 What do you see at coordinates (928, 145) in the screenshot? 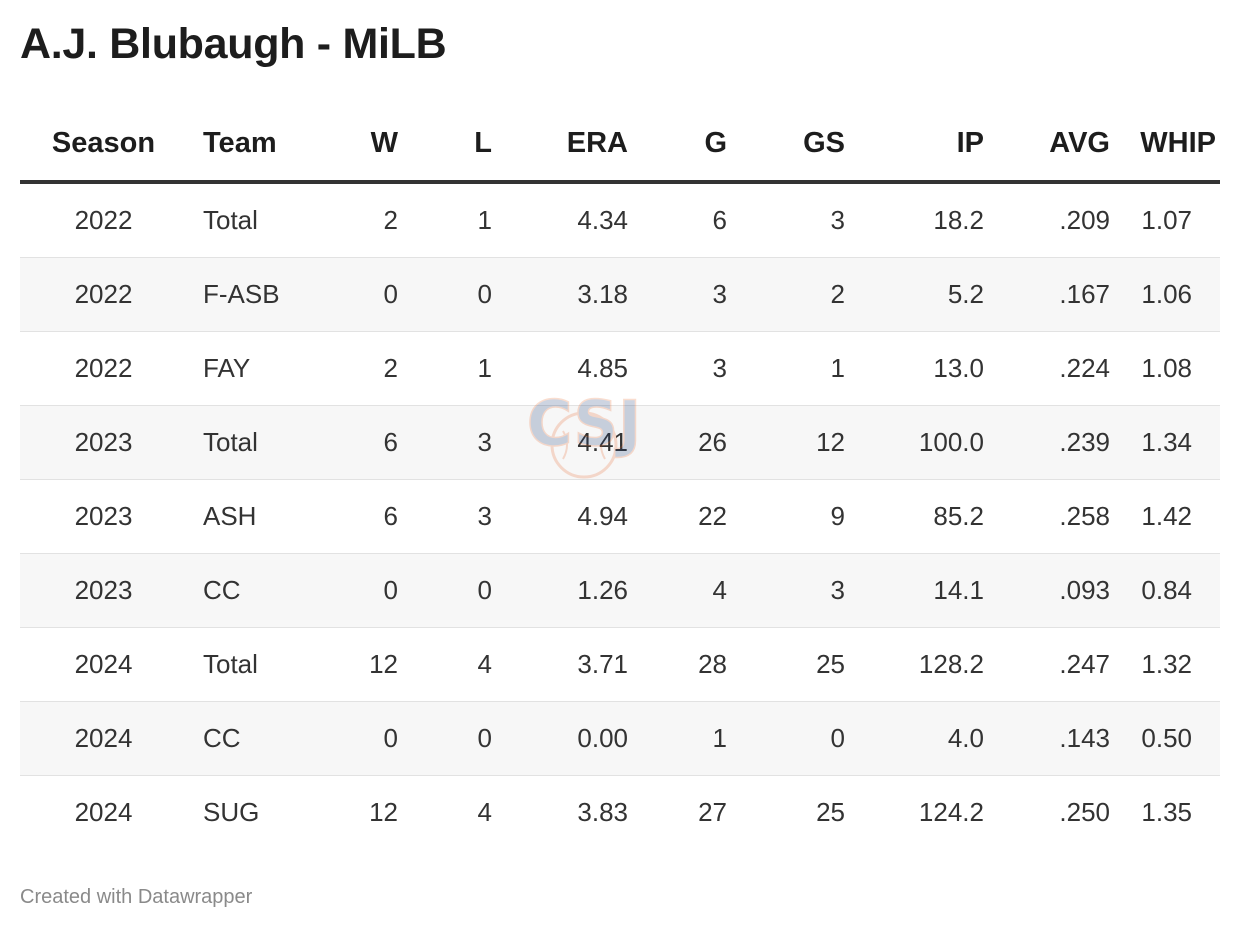
I see `col-header-ip: IP` at bounding box center [928, 145].